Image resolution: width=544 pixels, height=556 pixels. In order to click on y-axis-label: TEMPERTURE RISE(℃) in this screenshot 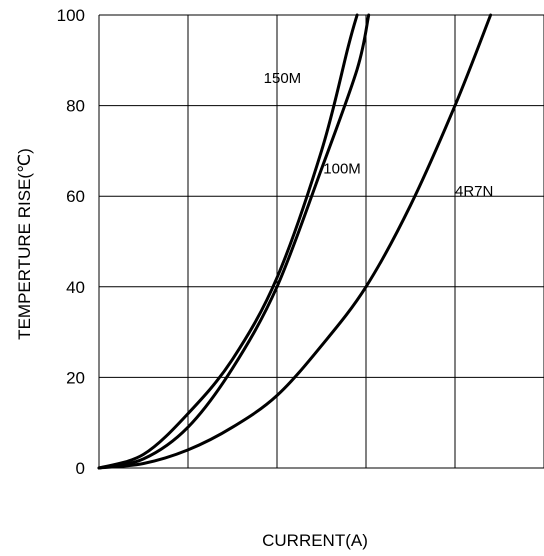, I will do `click(24, 244)`.